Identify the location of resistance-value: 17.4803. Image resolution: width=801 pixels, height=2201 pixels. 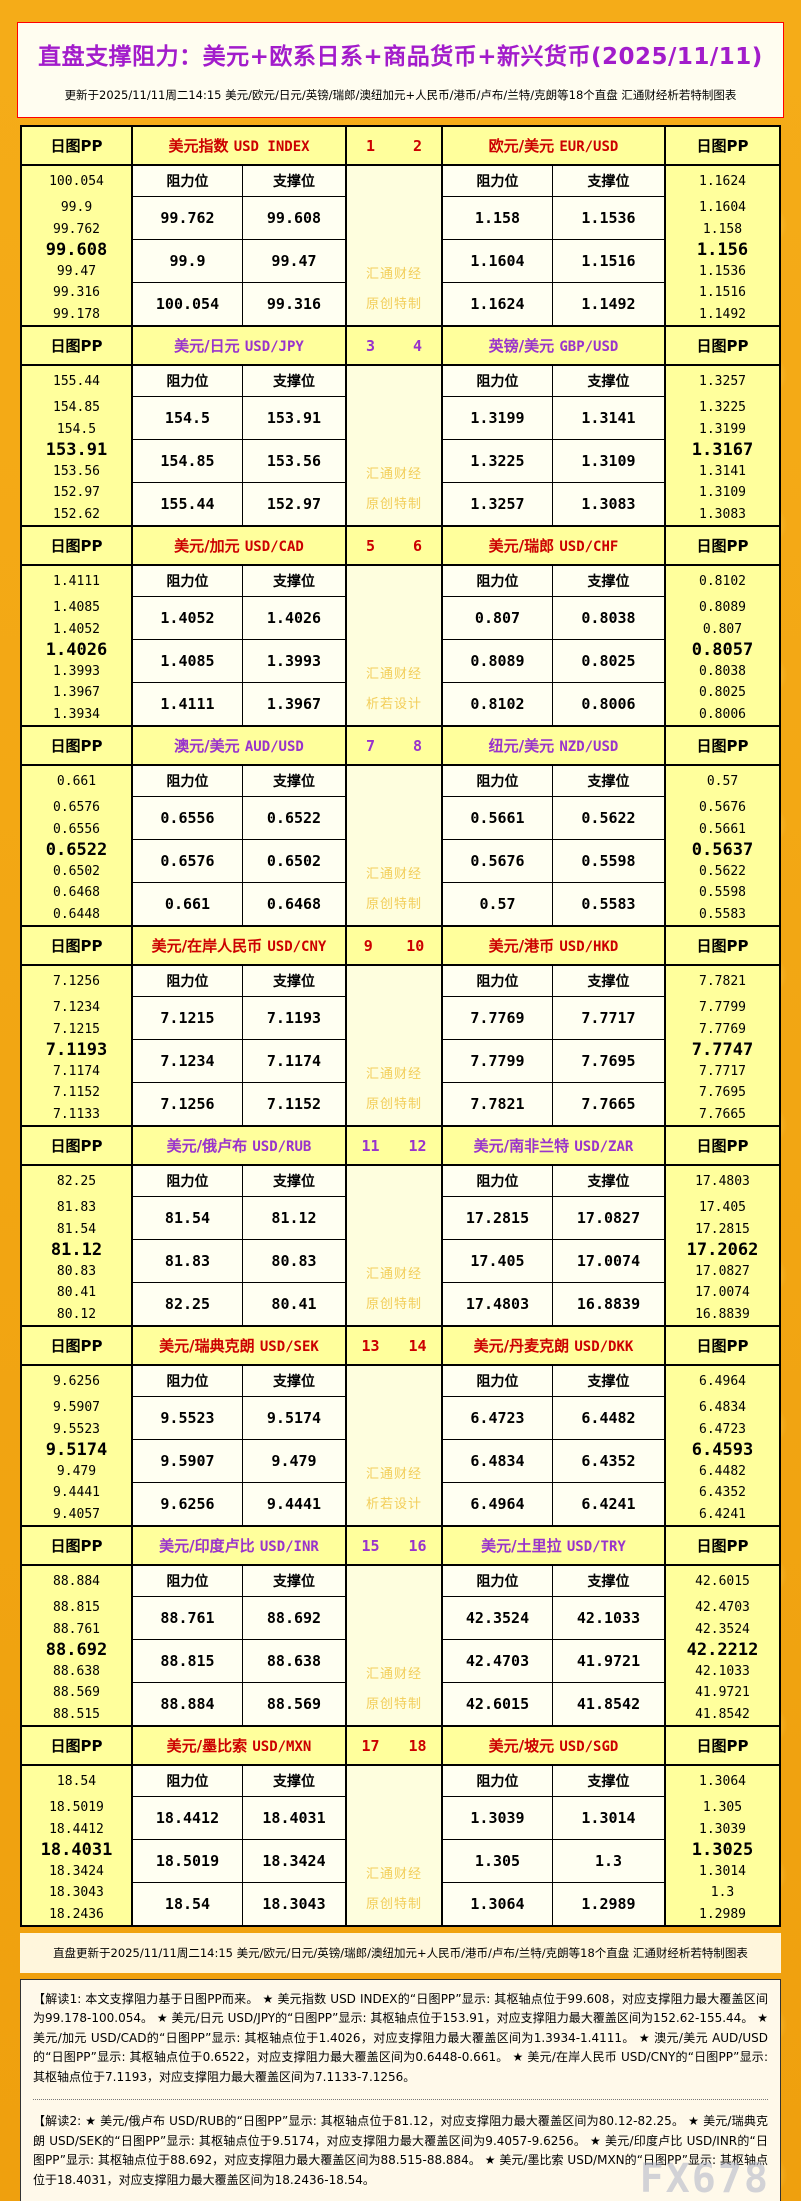
(498, 1304).